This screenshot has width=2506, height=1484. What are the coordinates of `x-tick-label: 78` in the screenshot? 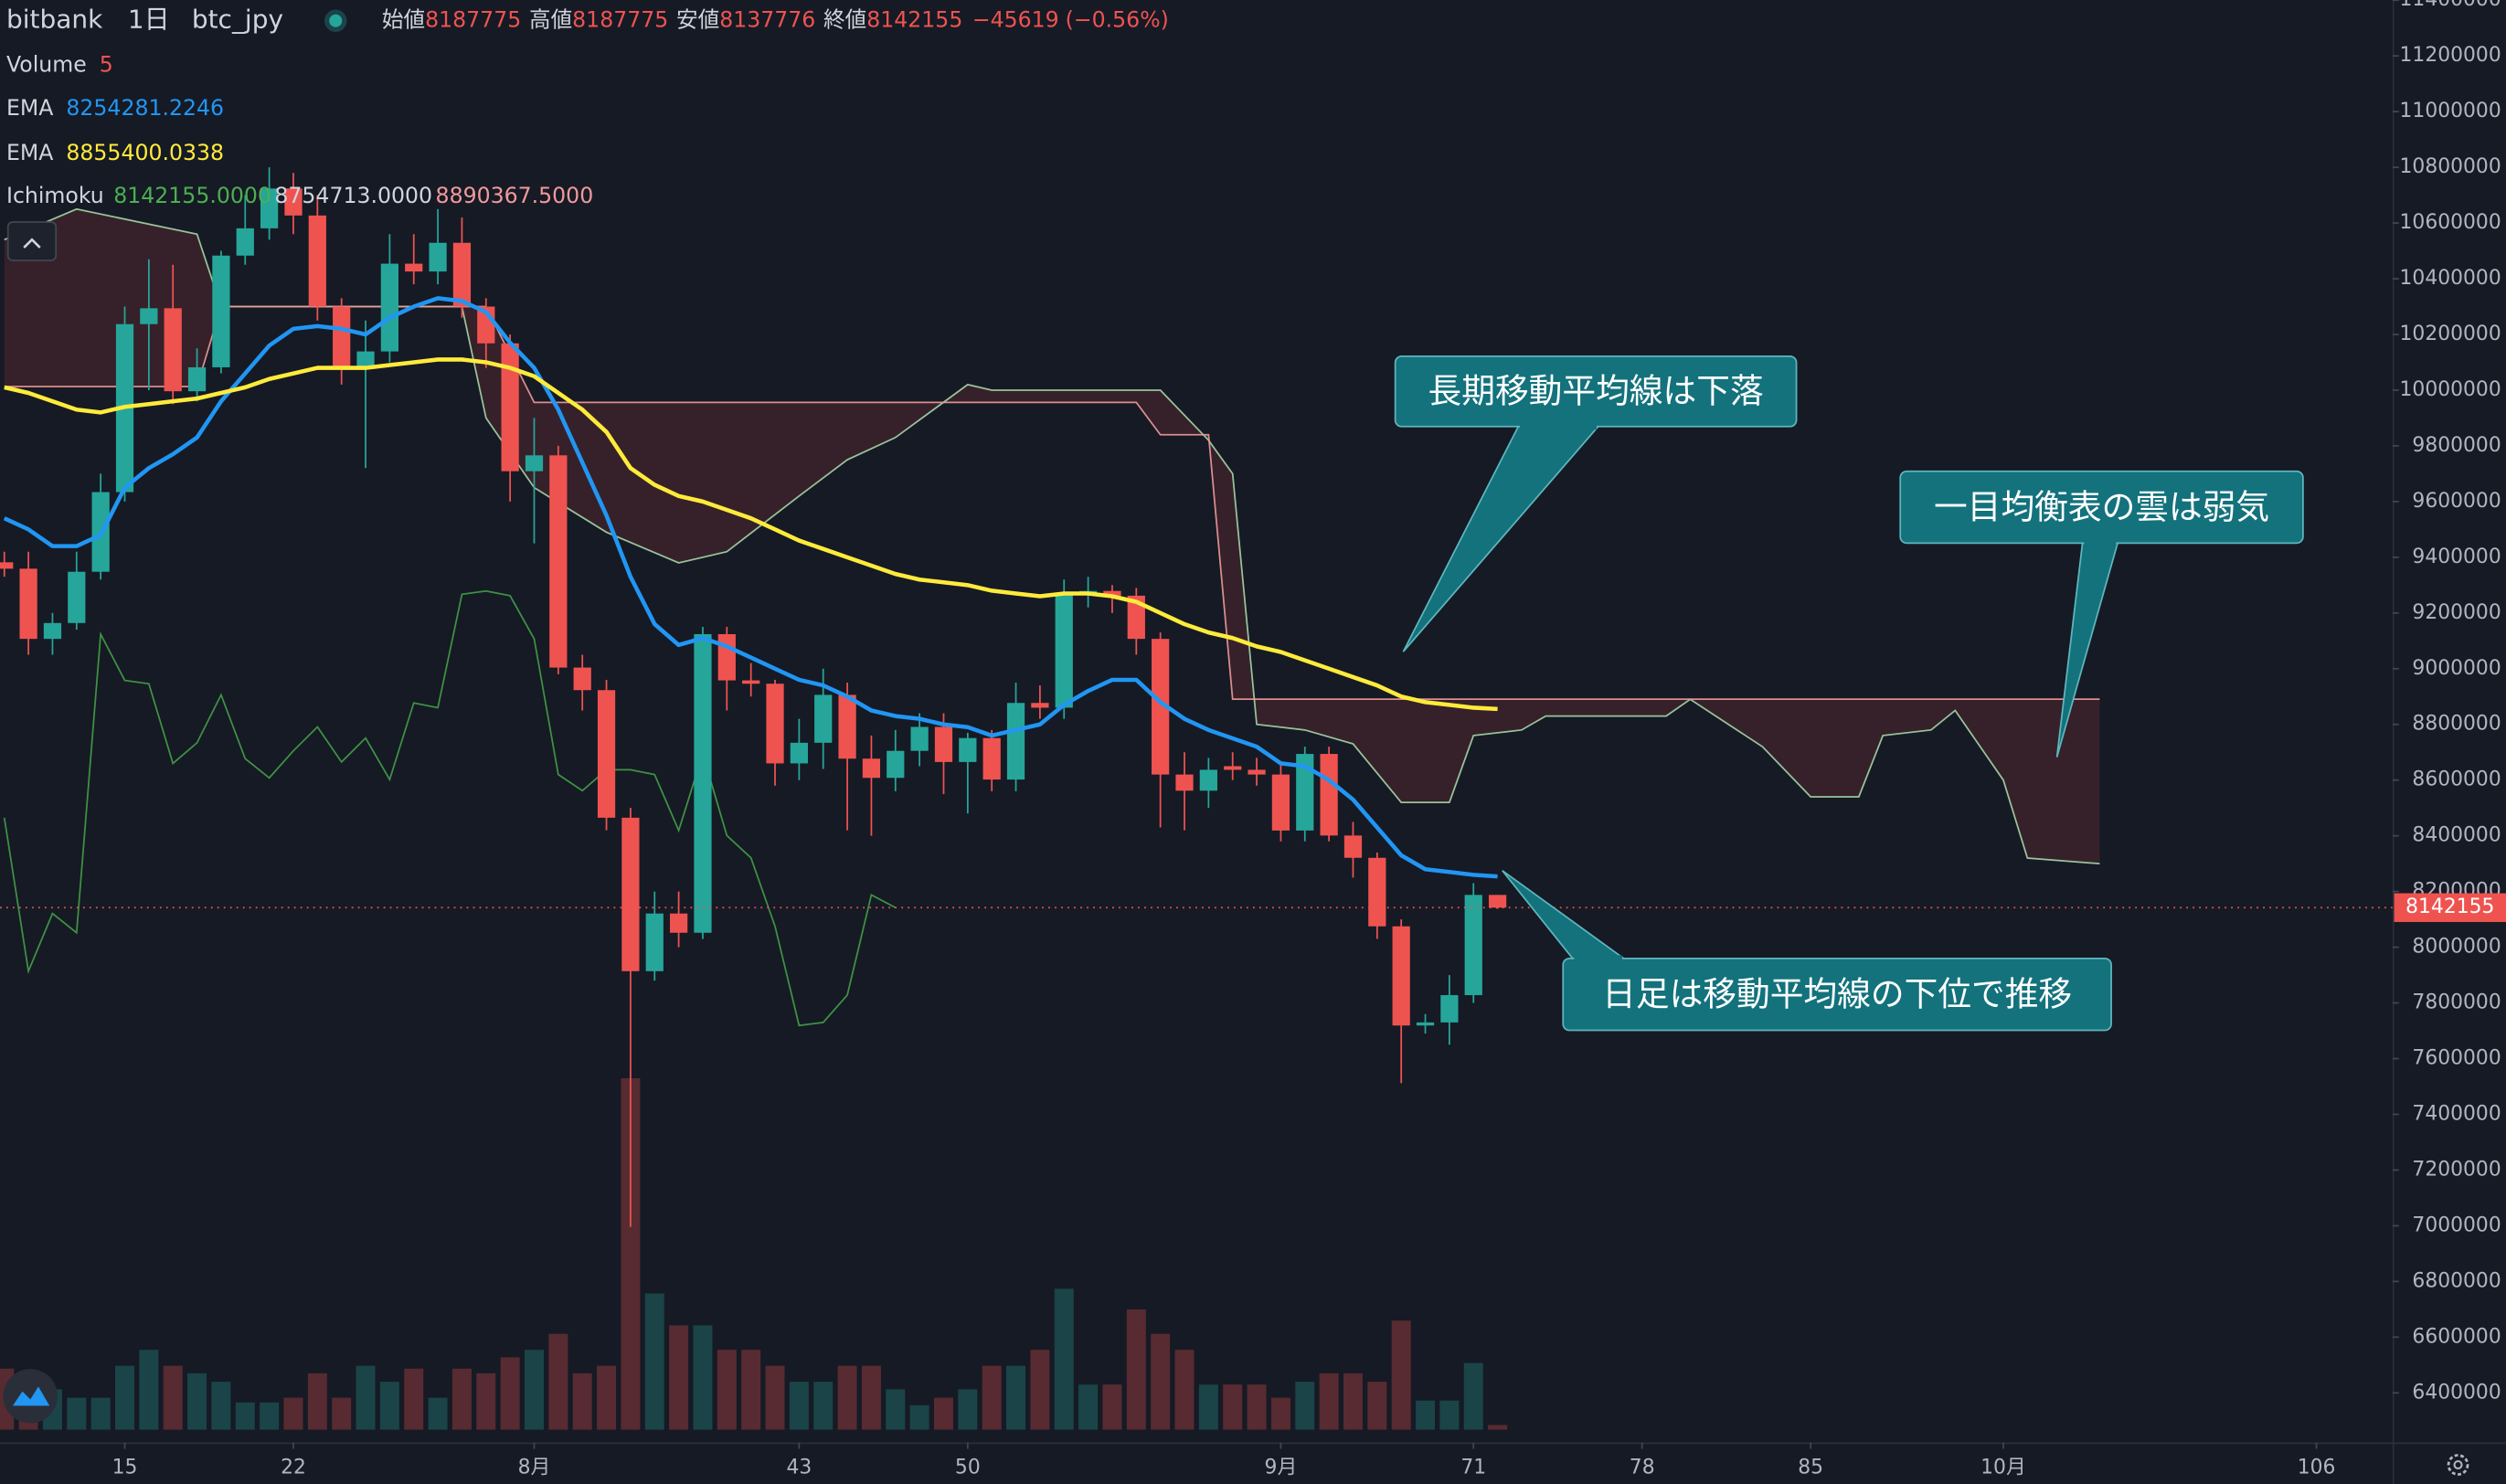 It's located at (1642, 1468).